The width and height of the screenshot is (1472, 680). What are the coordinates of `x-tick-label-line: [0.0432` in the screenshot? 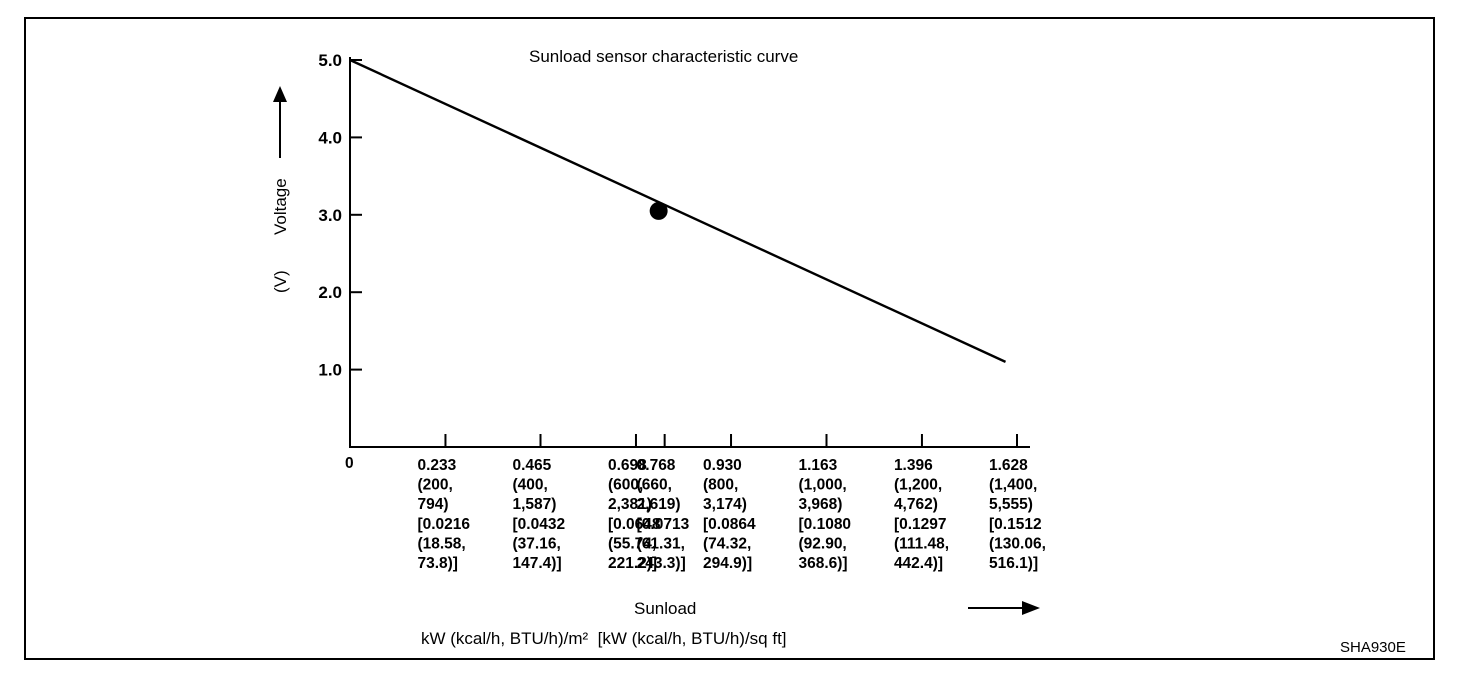 It's located at (539, 524).